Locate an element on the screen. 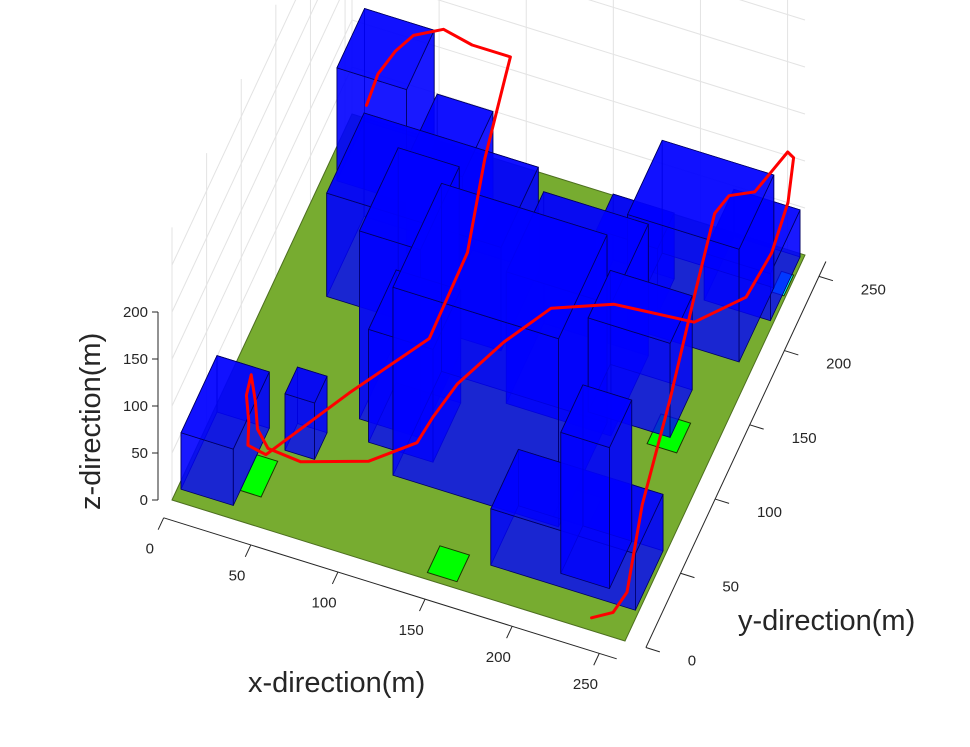 Image resolution: width=970 pixels, height=747 pixels. y-tick-label: 50 is located at coordinates (730, 586).